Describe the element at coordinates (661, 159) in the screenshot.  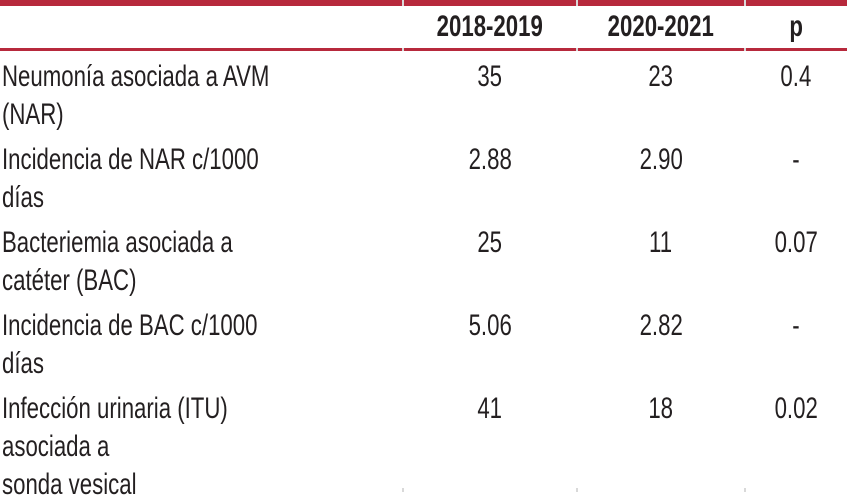
I see `value-2020-2021: 2.90` at that location.